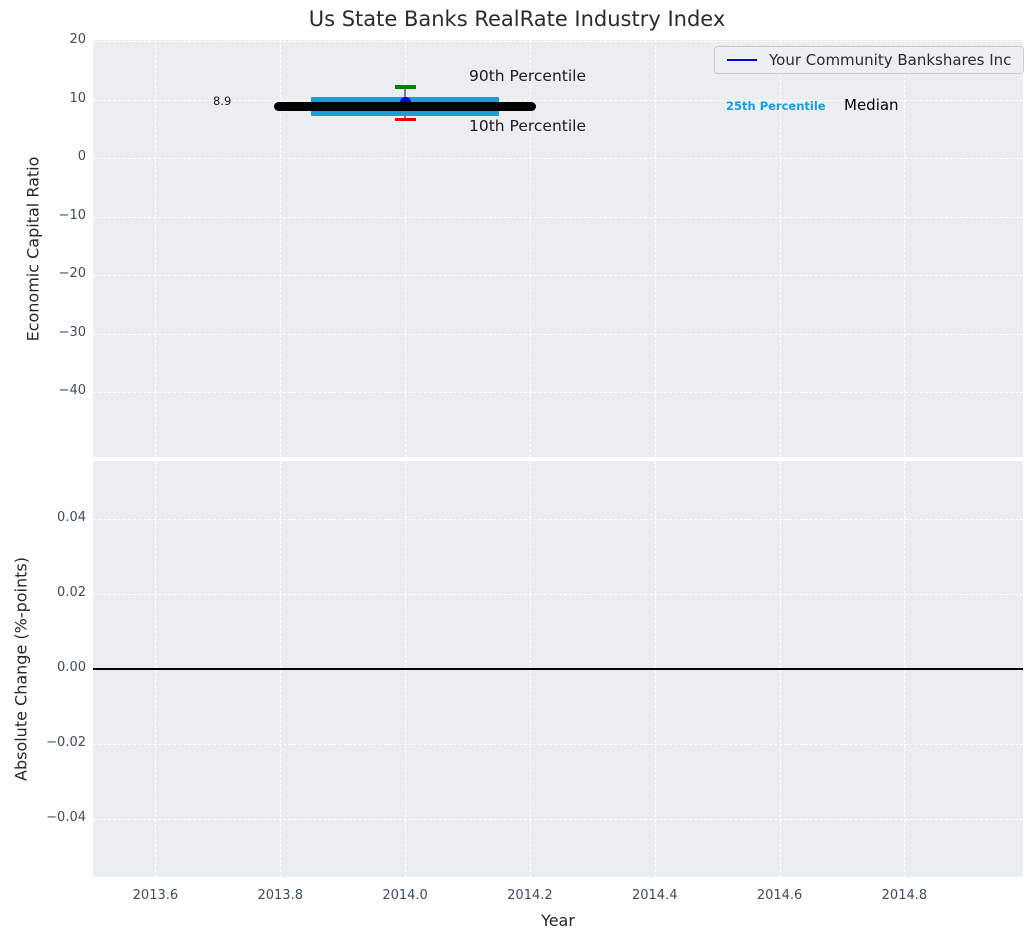  What do you see at coordinates (517, 19) in the screenshot?
I see `chart-title: Us State Banks RealRate Industry Index` at bounding box center [517, 19].